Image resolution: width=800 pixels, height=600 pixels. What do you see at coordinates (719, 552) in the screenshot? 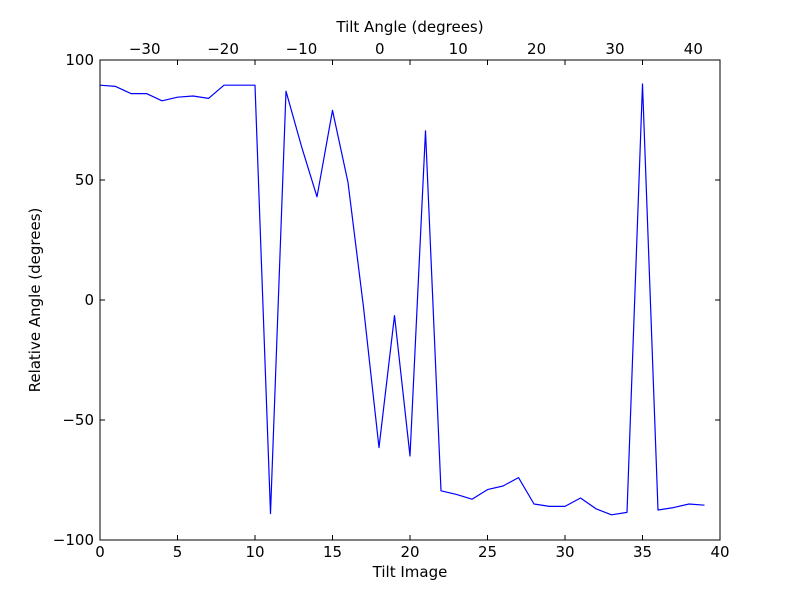
I see `x-tick-label: 40` at bounding box center [719, 552].